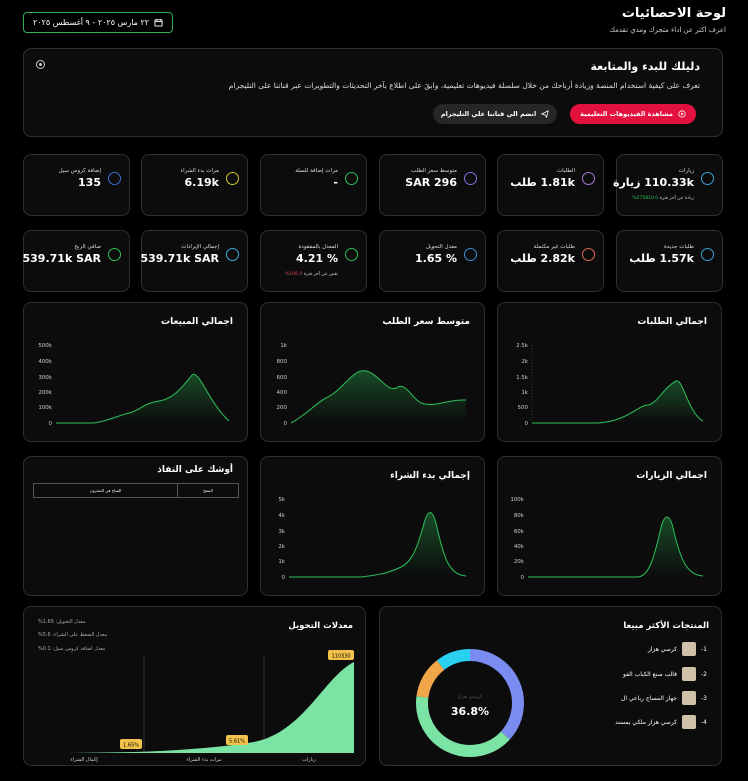 The image size is (748, 781). Describe the element at coordinates (545, 114) in the screenshot. I see `telegram-icon` at that location.